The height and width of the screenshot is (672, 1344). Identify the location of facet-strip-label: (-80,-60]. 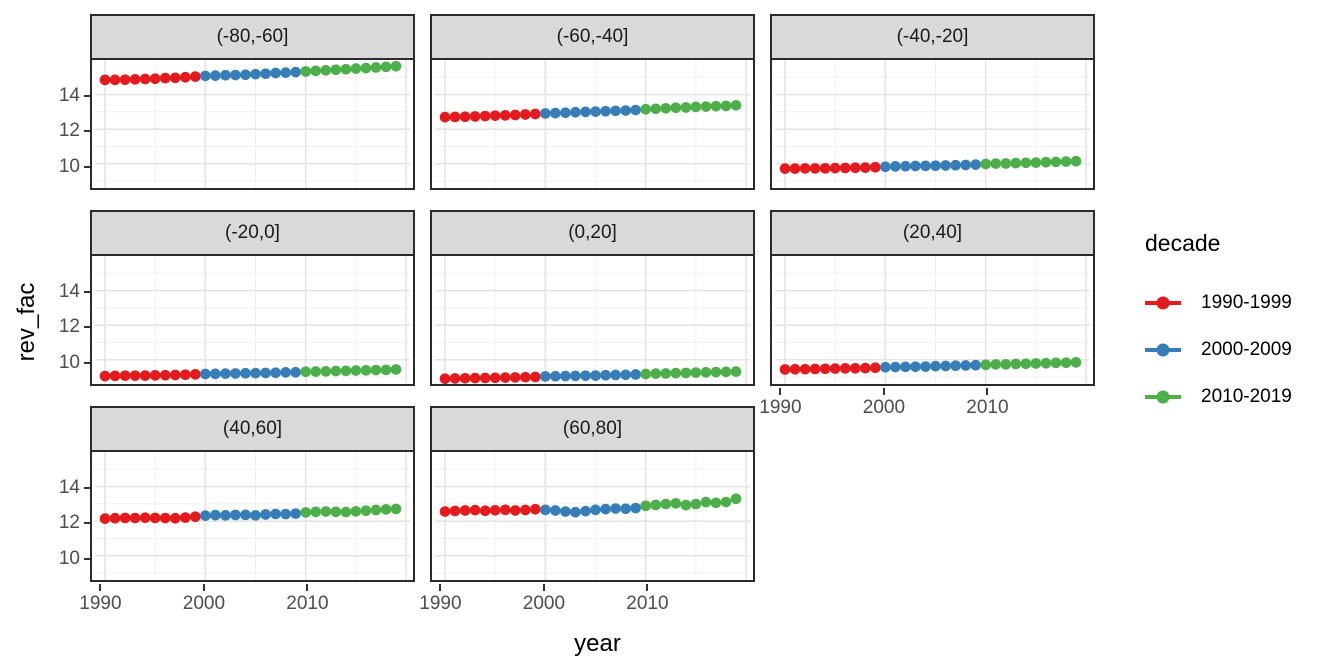
(252, 36).